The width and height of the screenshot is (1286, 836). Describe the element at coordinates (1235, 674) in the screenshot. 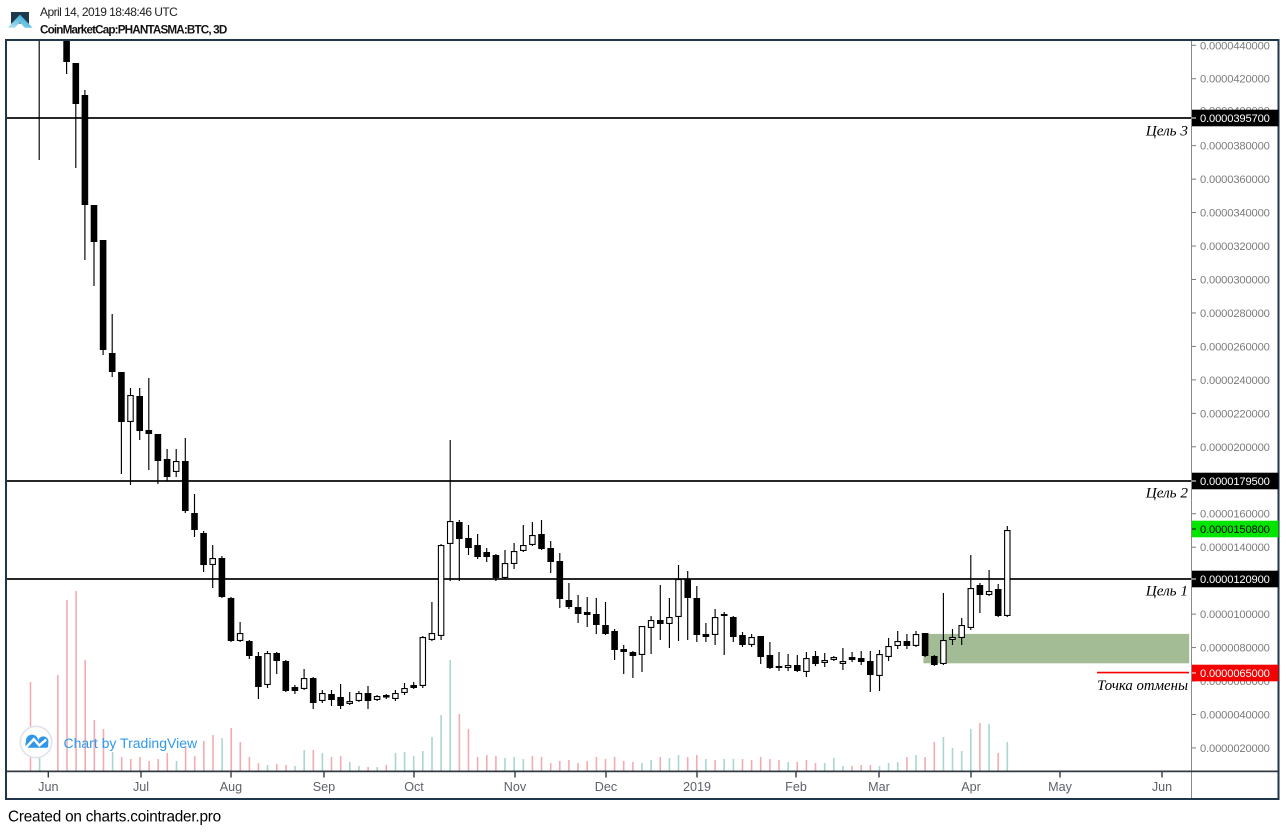

I see `svg-text: 0.0000065000` at that location.